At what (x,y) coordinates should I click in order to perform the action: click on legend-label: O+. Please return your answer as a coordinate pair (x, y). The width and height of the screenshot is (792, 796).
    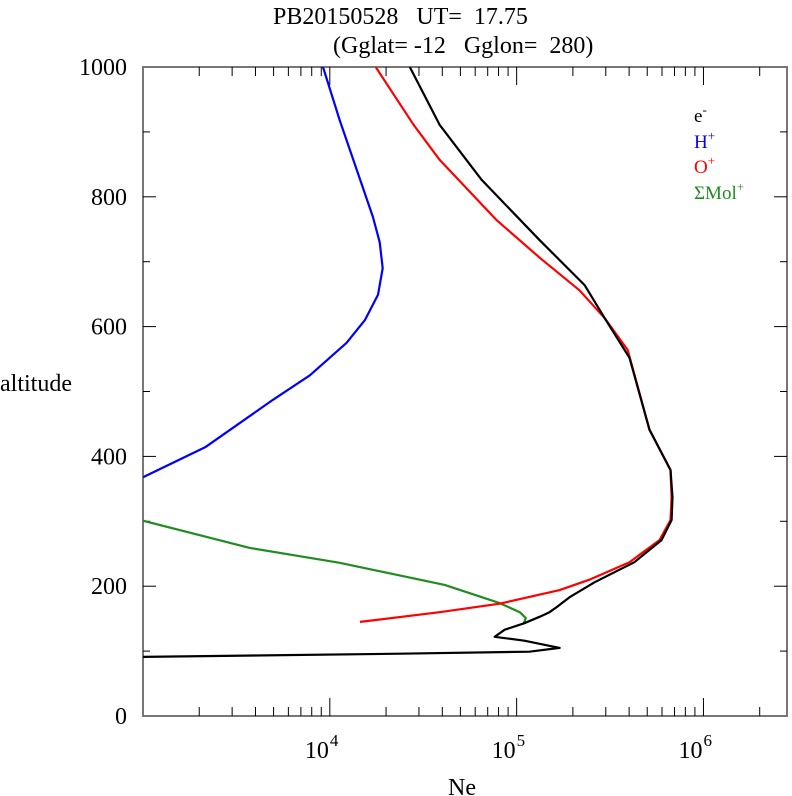
    Looking at the image, I should click on (704, 165).